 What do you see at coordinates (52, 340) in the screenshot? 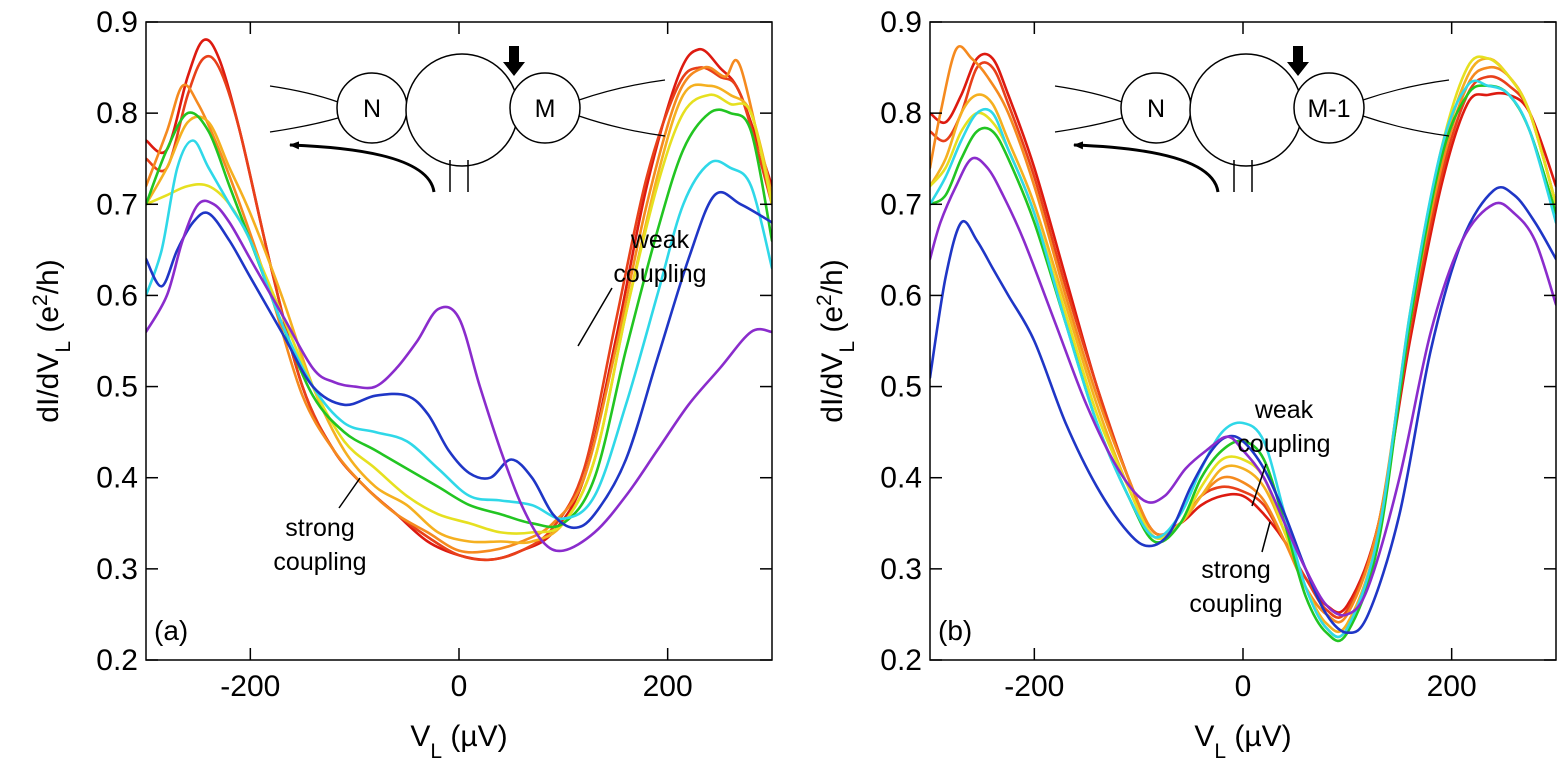
I see `panel-a-ylabel: dI/dVL (e2/h)` at bounding box center [52, 340].